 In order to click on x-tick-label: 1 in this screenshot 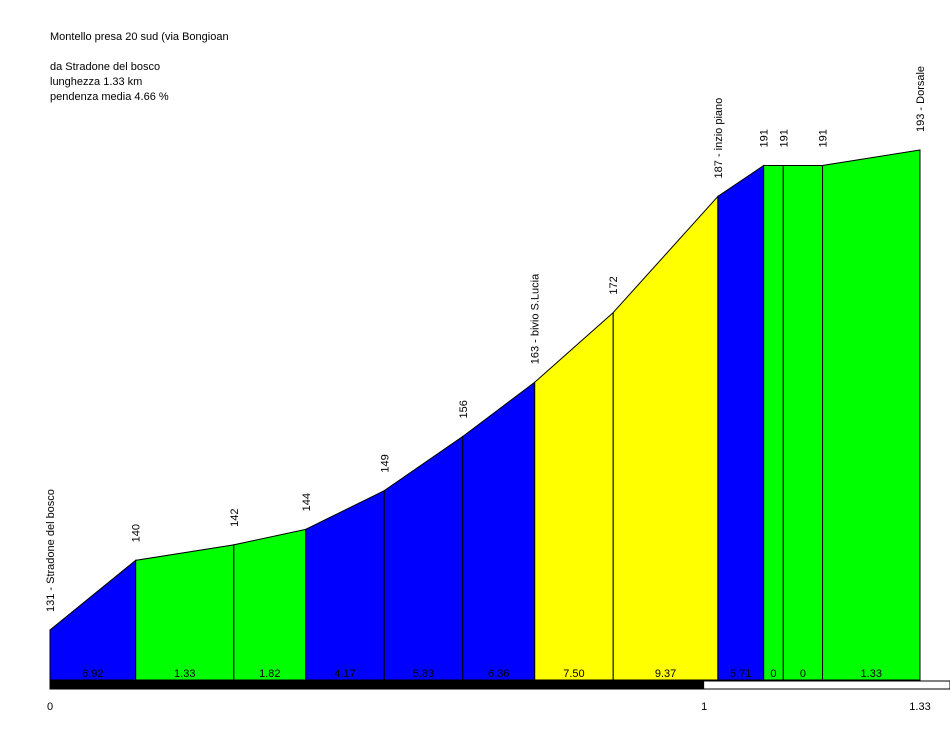, I will do `click(704, 707)`.